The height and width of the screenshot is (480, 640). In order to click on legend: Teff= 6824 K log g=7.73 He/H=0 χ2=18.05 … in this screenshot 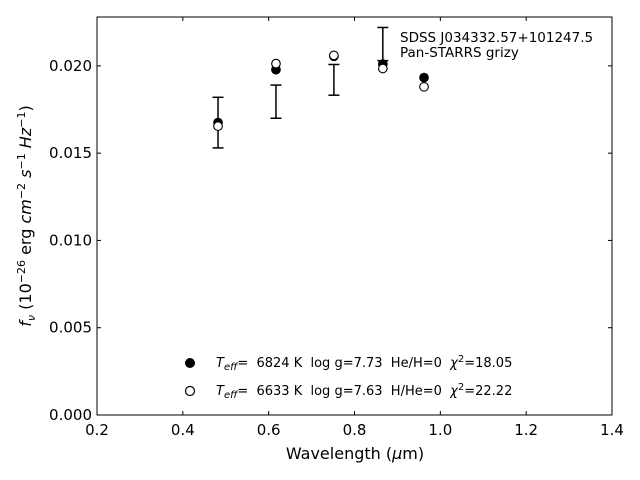, I will do `click(348, 377)`.